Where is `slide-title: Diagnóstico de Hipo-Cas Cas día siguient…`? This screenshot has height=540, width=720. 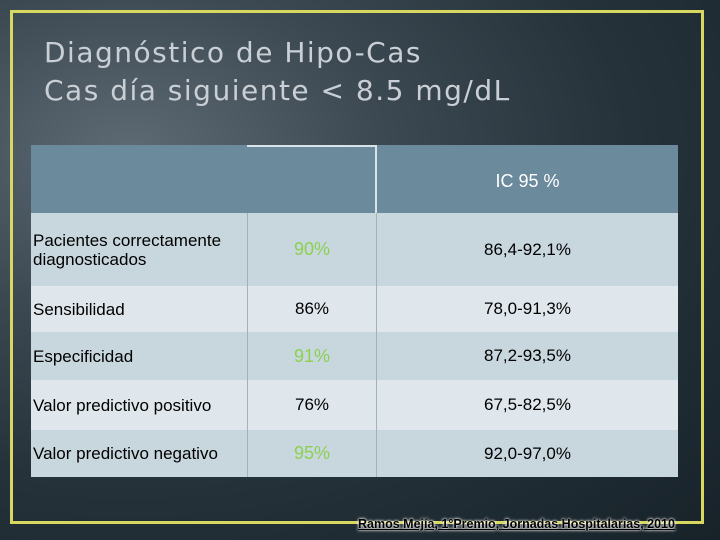
slide-title: Diagnóstico de Hipo-Cas Cas día siguient… is located at coordinates (277, 72).